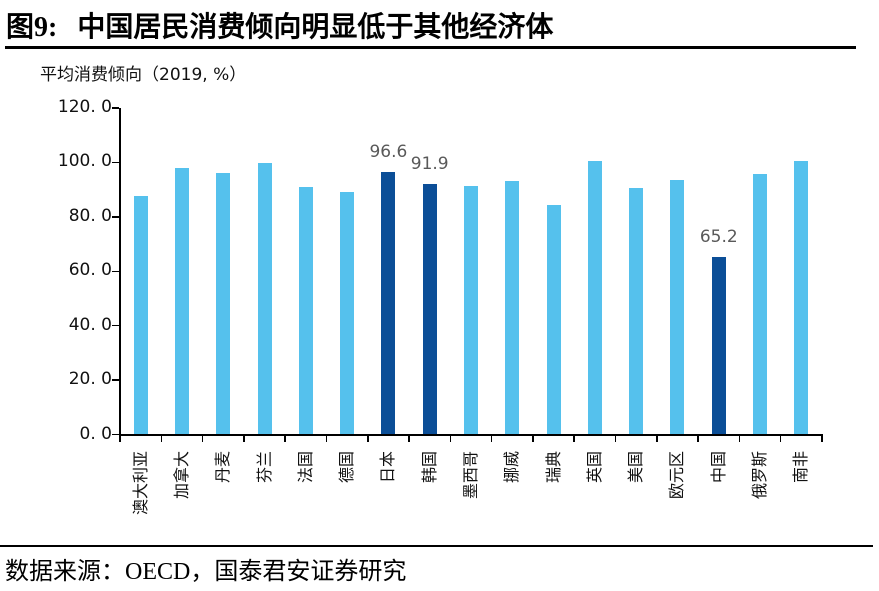 The width and height of the screenshot is (879, 591). What do you see at coordinates (388, 467) in the screenshot?
I see `x-category-label: 日本` at bounding box center [388, 467].